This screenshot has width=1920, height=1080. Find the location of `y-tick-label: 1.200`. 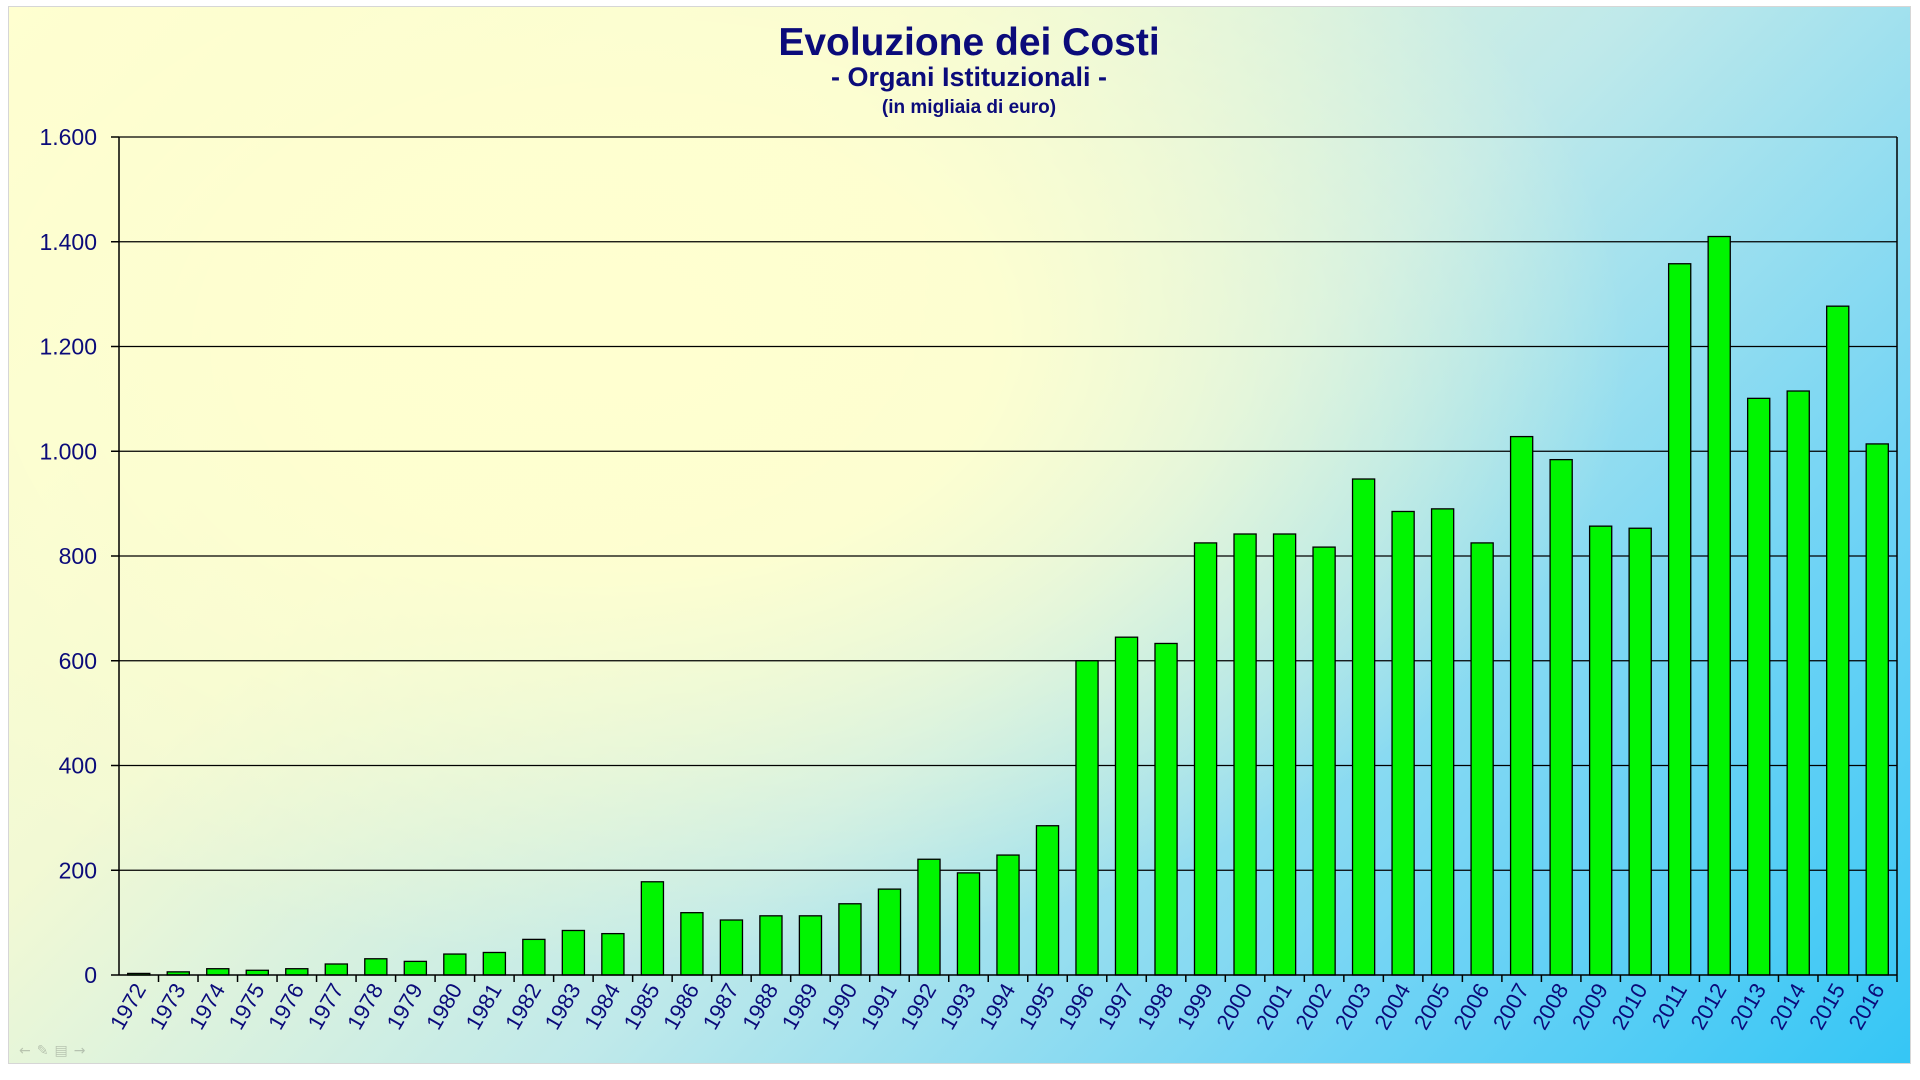

y-tick-label: 1.200 is located at coordinates (68, 347).